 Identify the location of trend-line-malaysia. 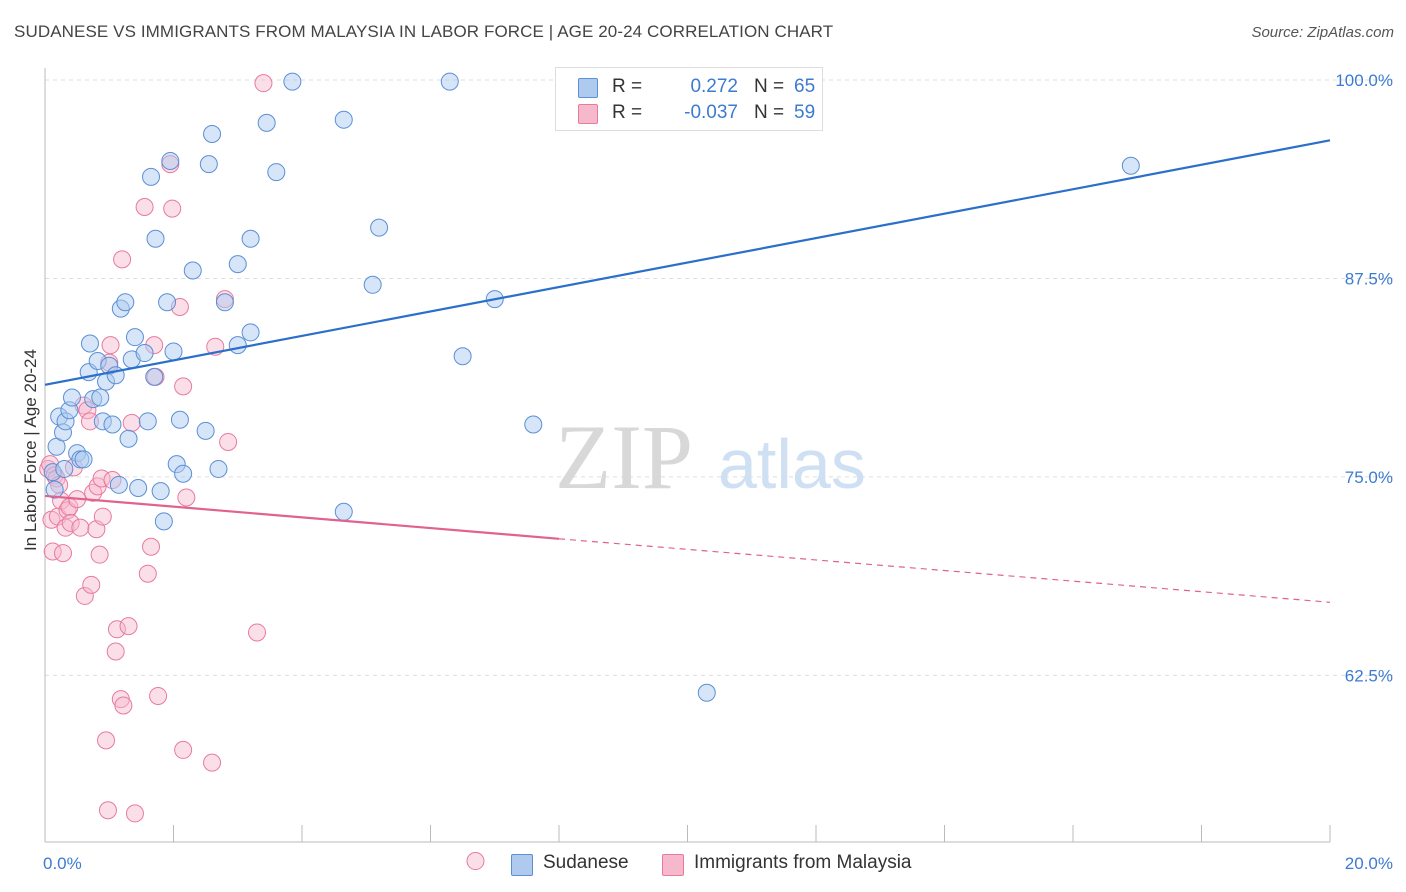
(302, 517).